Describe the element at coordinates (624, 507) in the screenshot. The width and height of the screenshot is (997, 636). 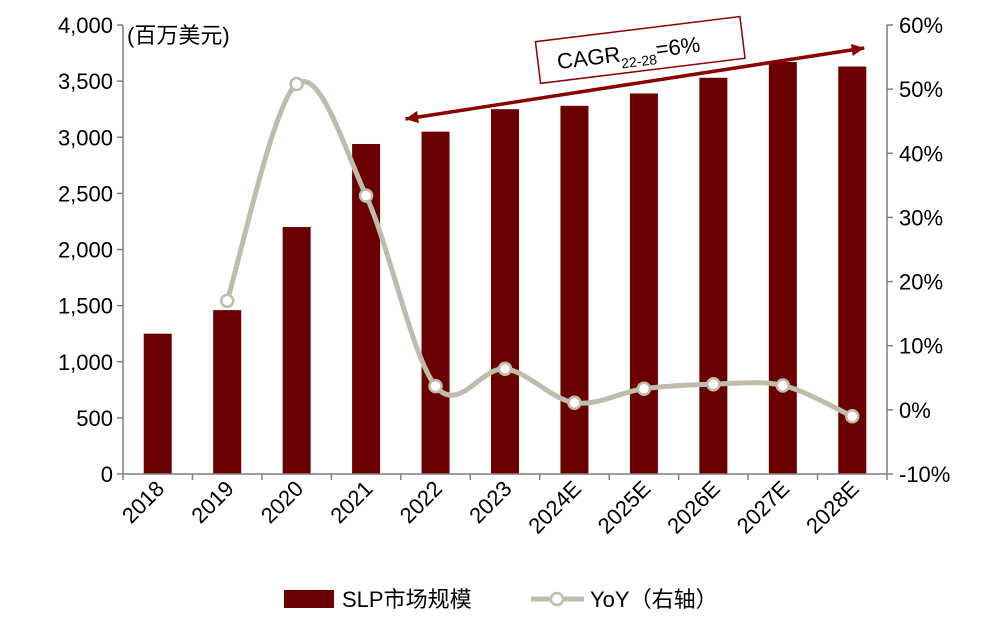
I see `x-tick-label: 2025E` at that location.